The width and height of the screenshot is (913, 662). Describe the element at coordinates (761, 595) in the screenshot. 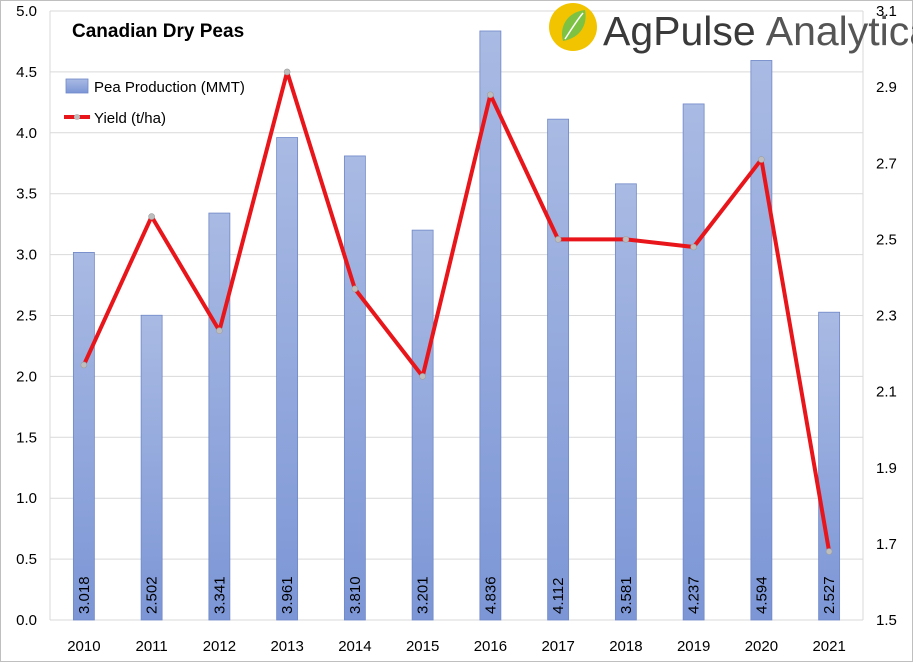

I see `bar-data-label: 4.594` at that location.